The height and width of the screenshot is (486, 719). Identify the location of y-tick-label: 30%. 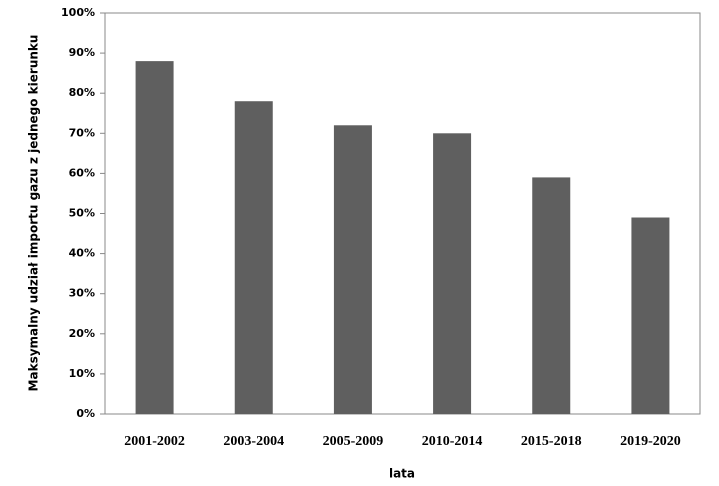
(82, 293).